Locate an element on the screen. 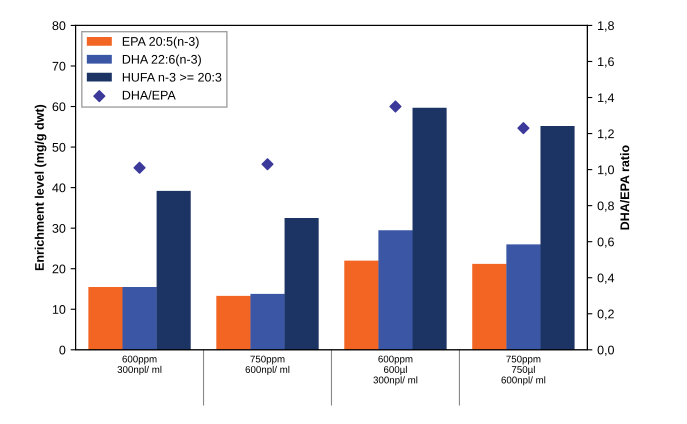  y-tick-label: 0 is located at coordinates (62, 350).